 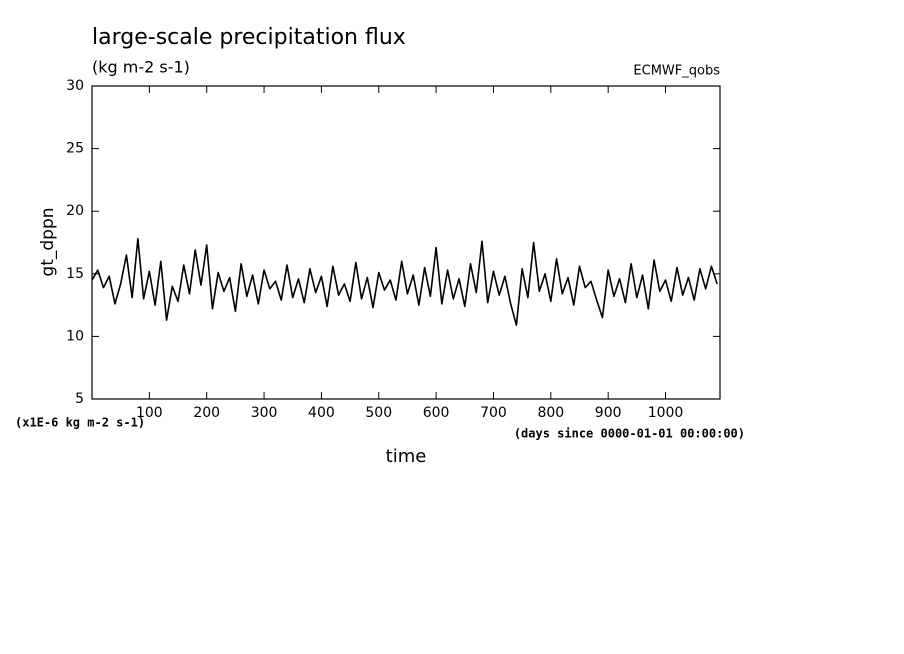 I want to click on subtitle: (kg m-2 s-1), so click(x=141, y=67).